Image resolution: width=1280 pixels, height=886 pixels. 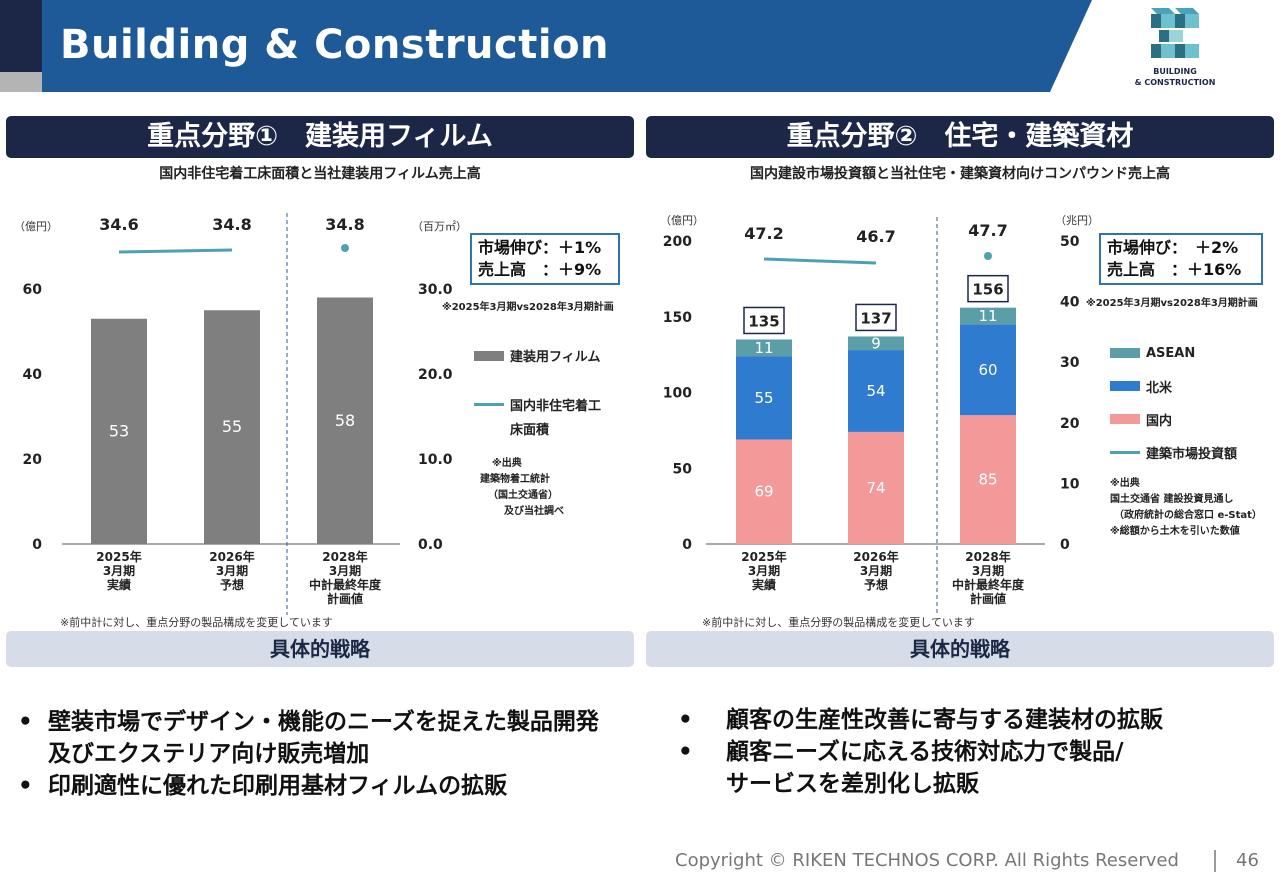 I want to click on right-axis-unit: （百万㎡）, so click(x=439, y=226).